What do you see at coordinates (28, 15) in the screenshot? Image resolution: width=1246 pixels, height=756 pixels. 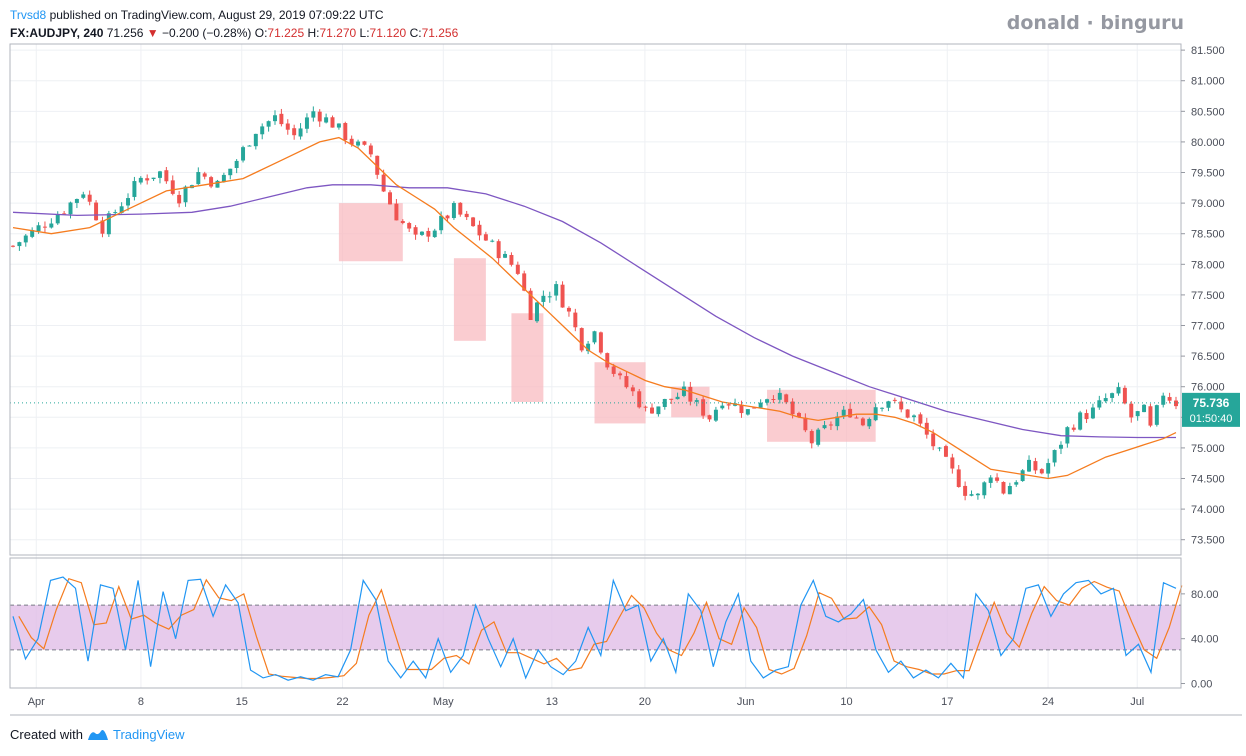 I see `author-link: Trvsd8` at bounding box center [28, 15].